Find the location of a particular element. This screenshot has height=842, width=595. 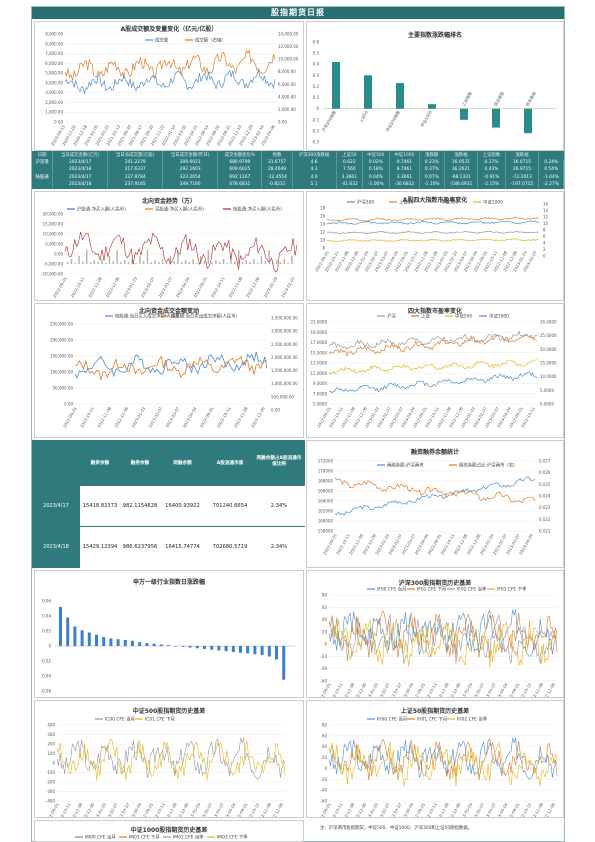

table-cell: 陆股通 is located at coordinates (43, 177).